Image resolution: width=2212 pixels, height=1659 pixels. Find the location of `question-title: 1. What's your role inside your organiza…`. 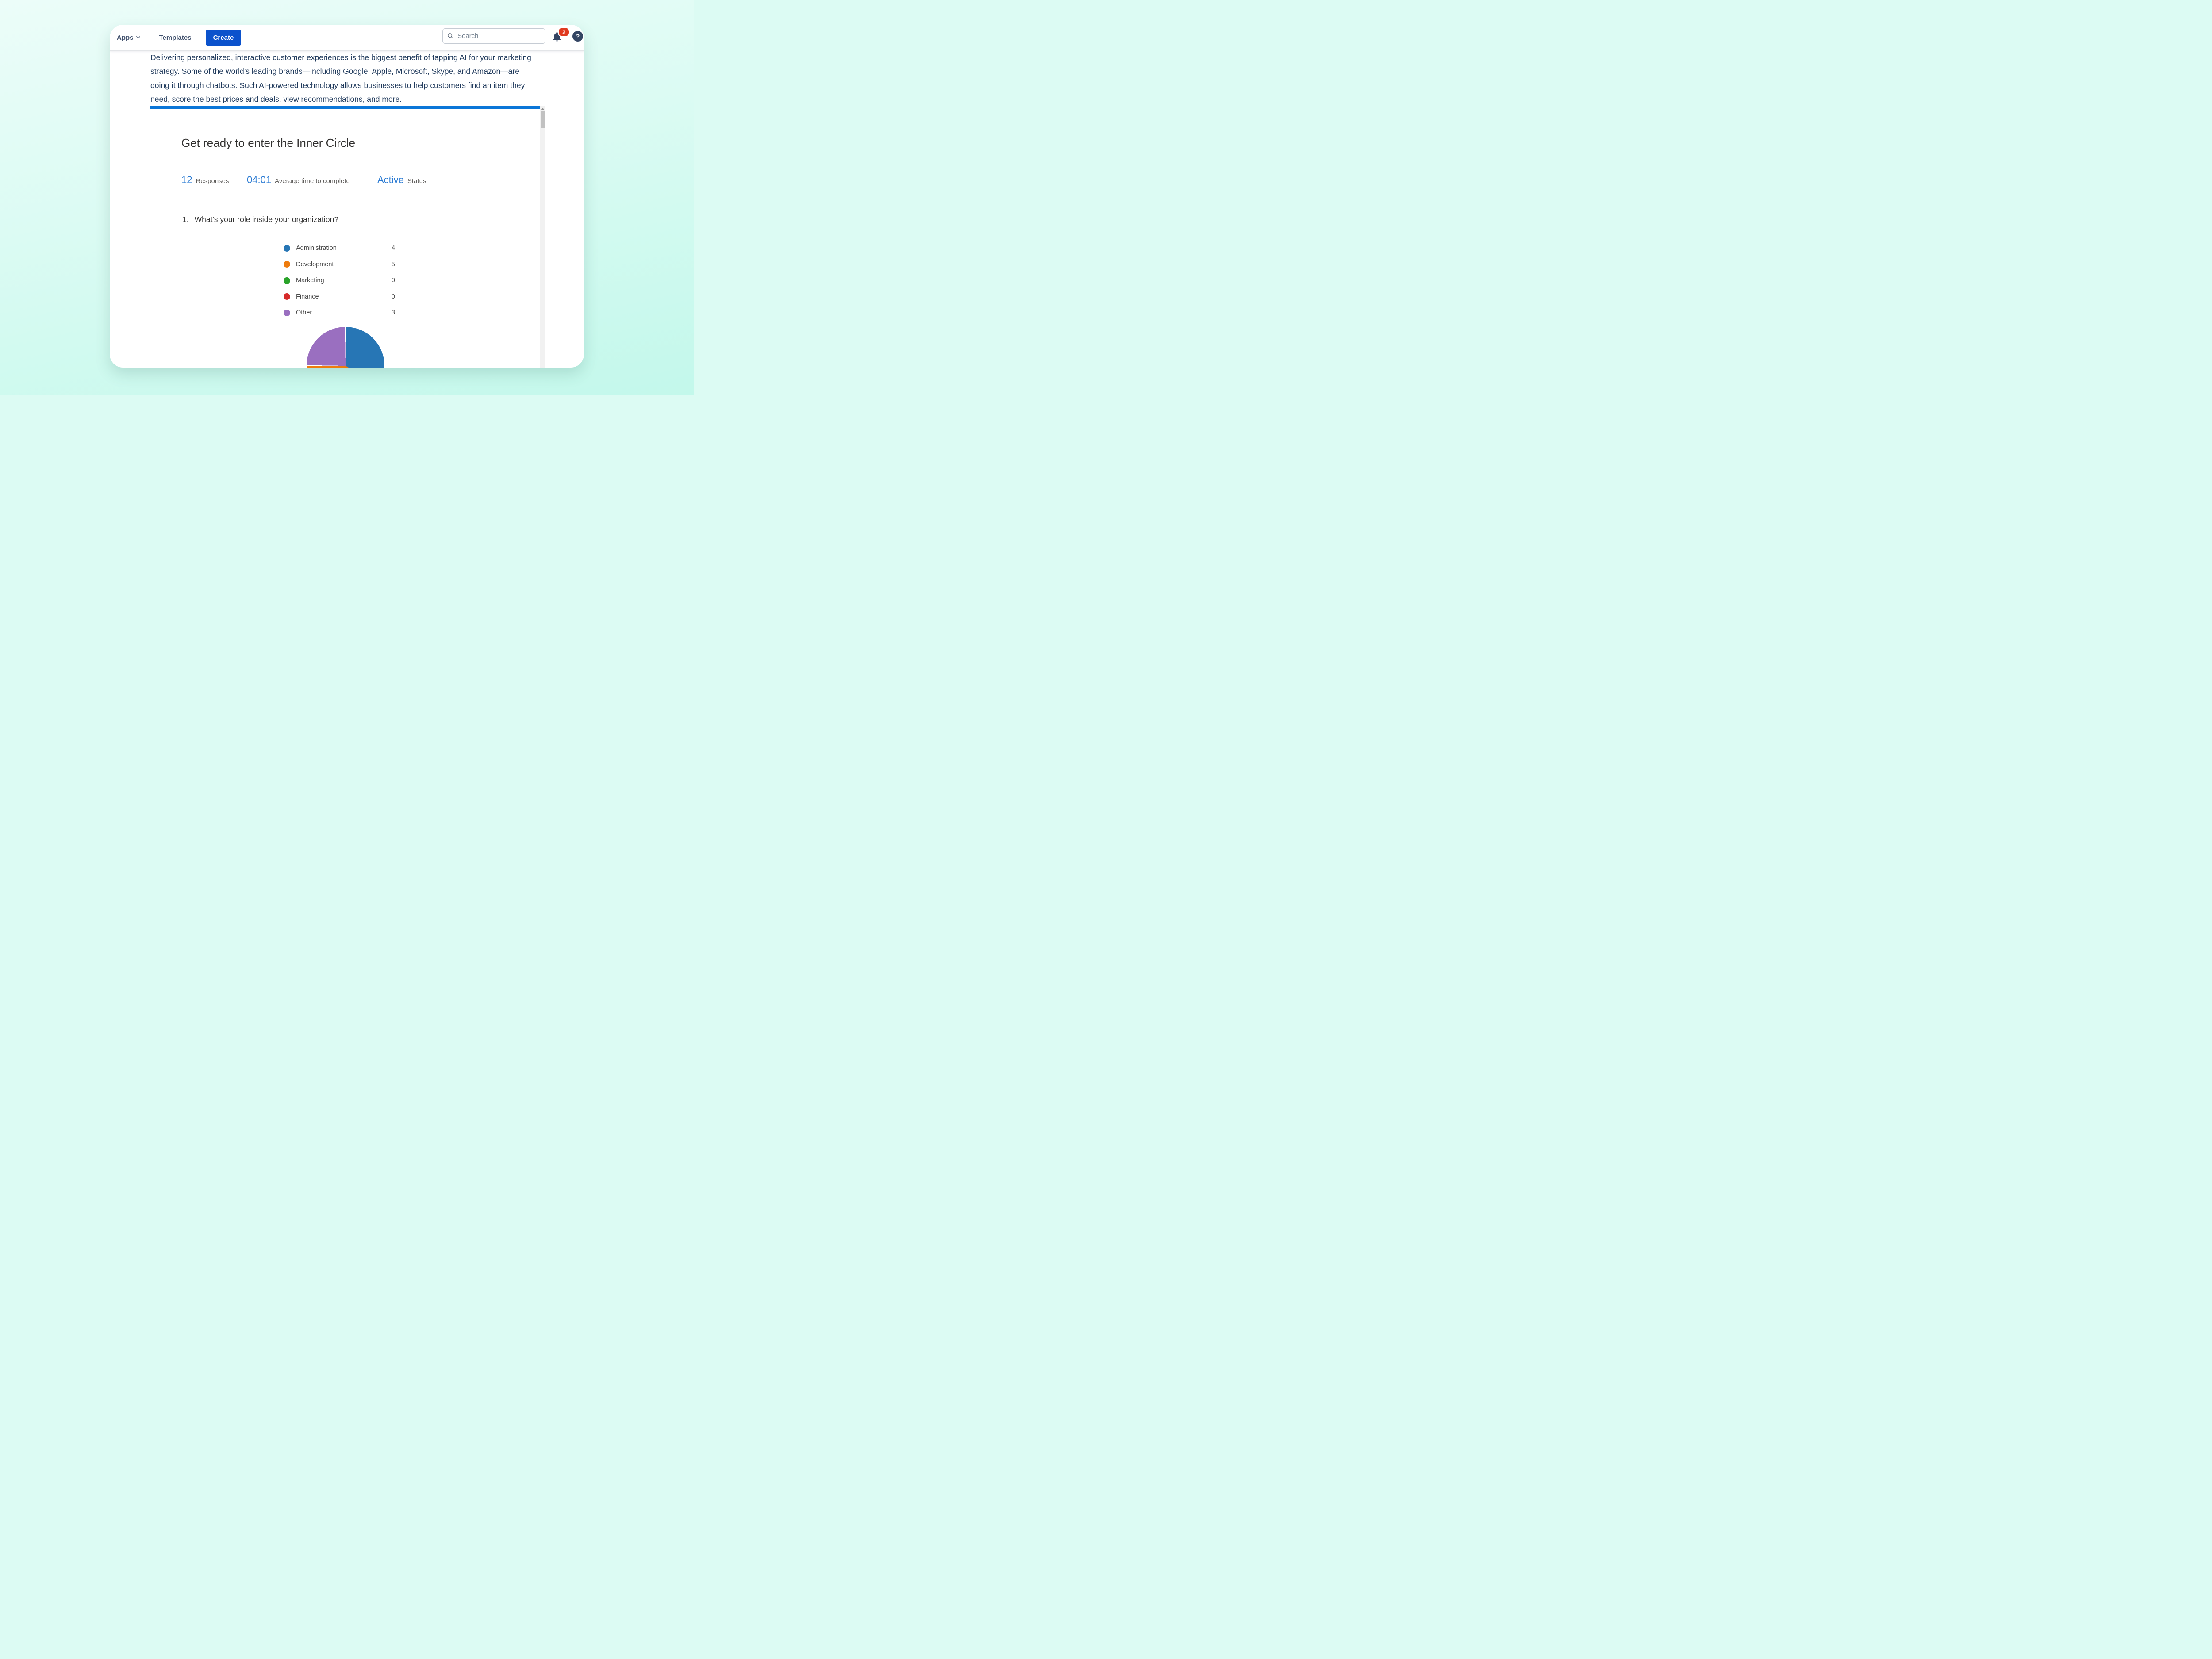

question-title: 1. What's your role inside your organiza… is located at coordinates (260, 219).